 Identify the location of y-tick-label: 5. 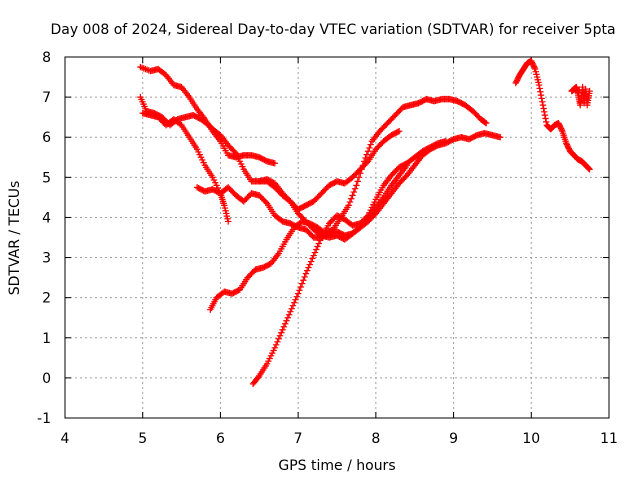
(46, 178).